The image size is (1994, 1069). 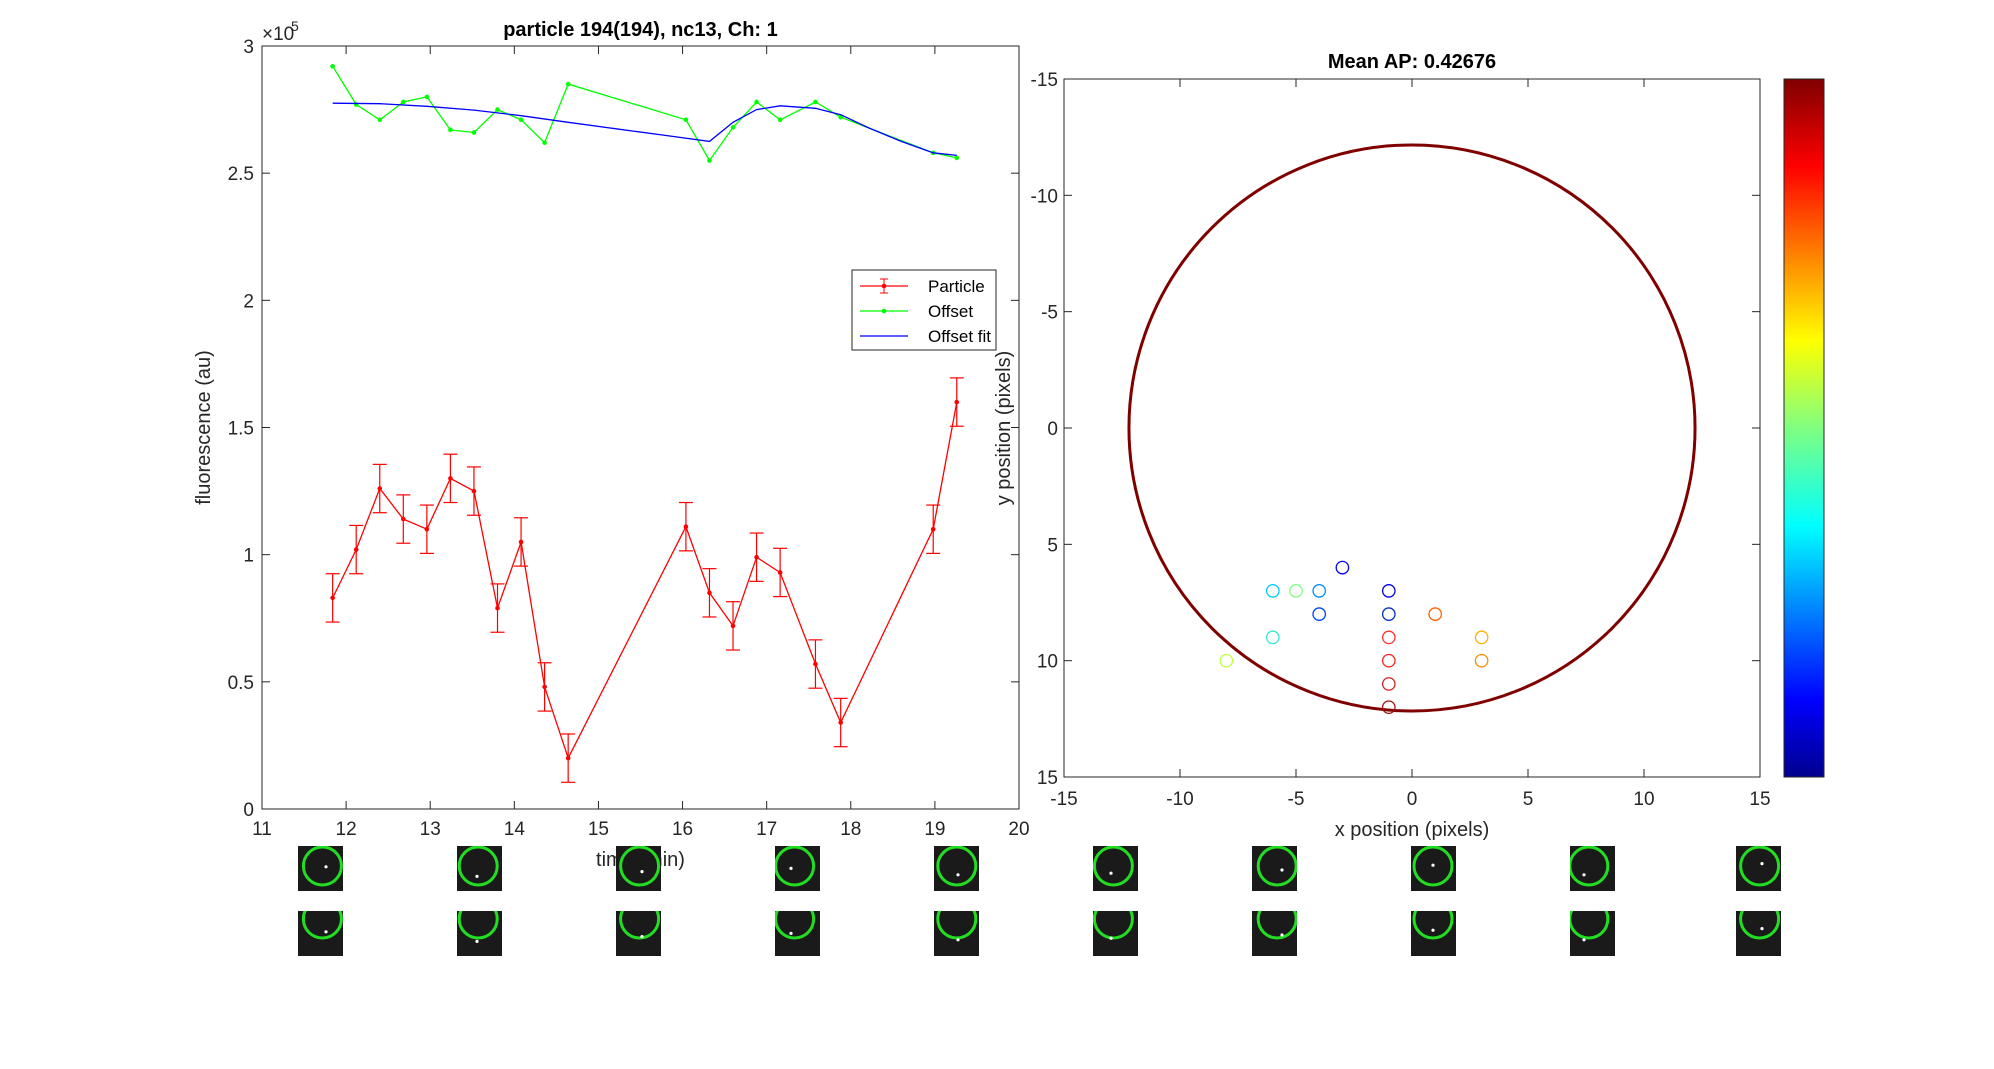 What do you see at coordinates (1354, 637) in the screenshot?
I see `scatter-points` at bounding box center [1354, 637].